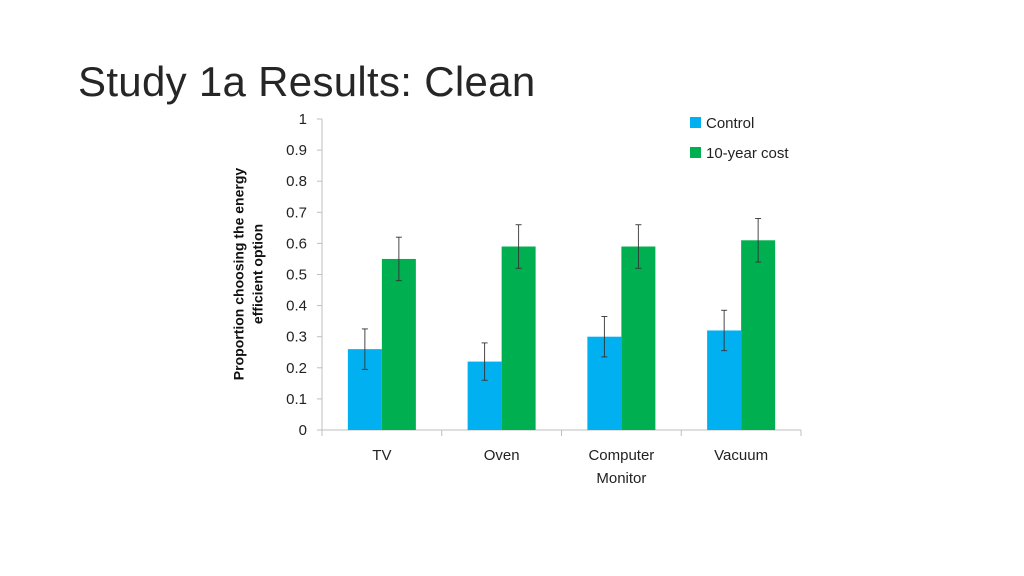 This screenshot has width=1024, height=576. What do you see at coordinates (730, 123) in the screenshot?
I see `legend-label: Control` at bounding box center [730, 123].